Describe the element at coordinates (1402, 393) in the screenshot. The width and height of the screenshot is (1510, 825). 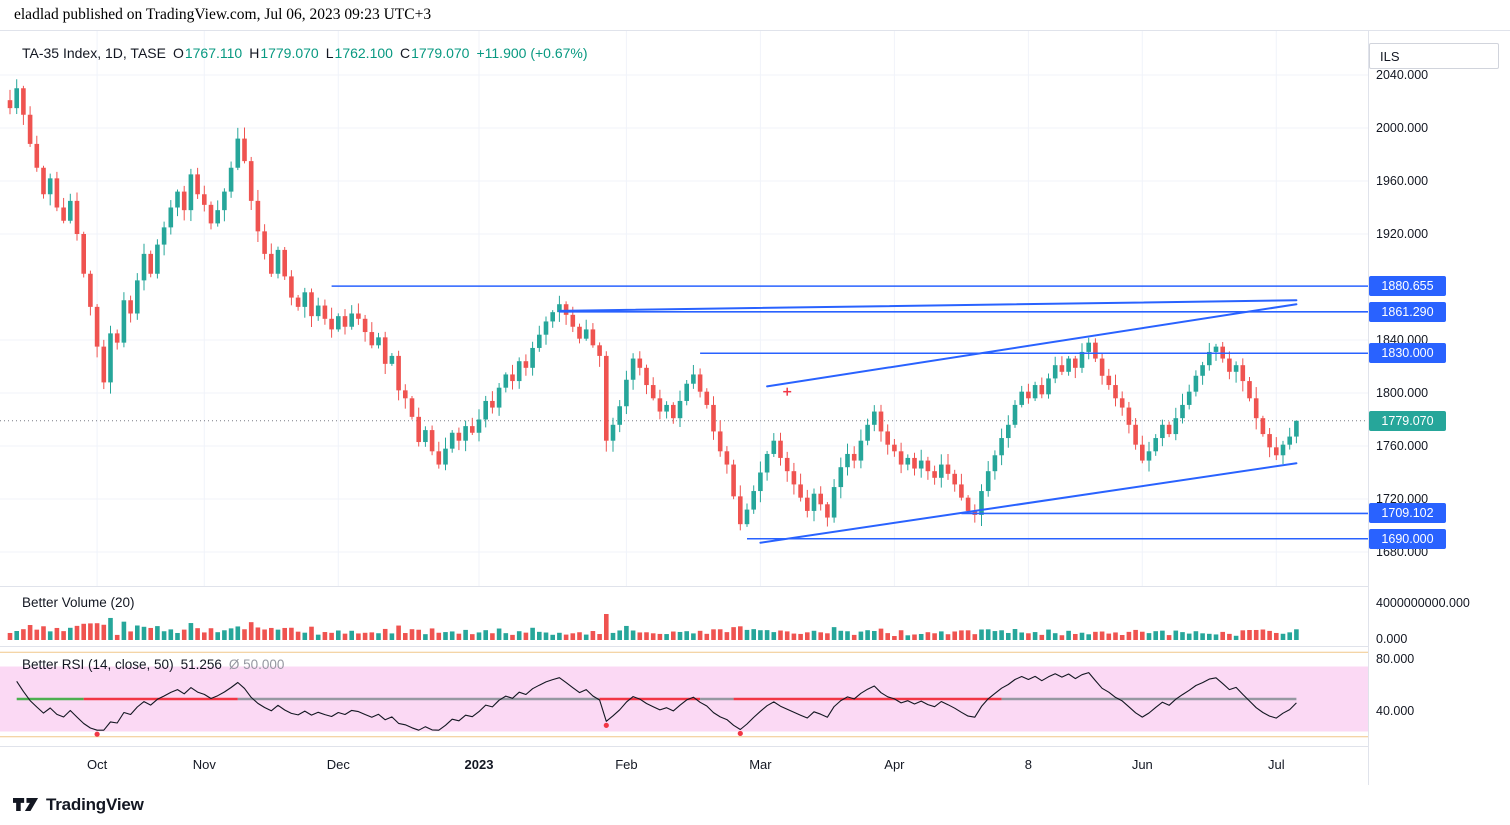
I see `price-tick: 1800.000` at that location.